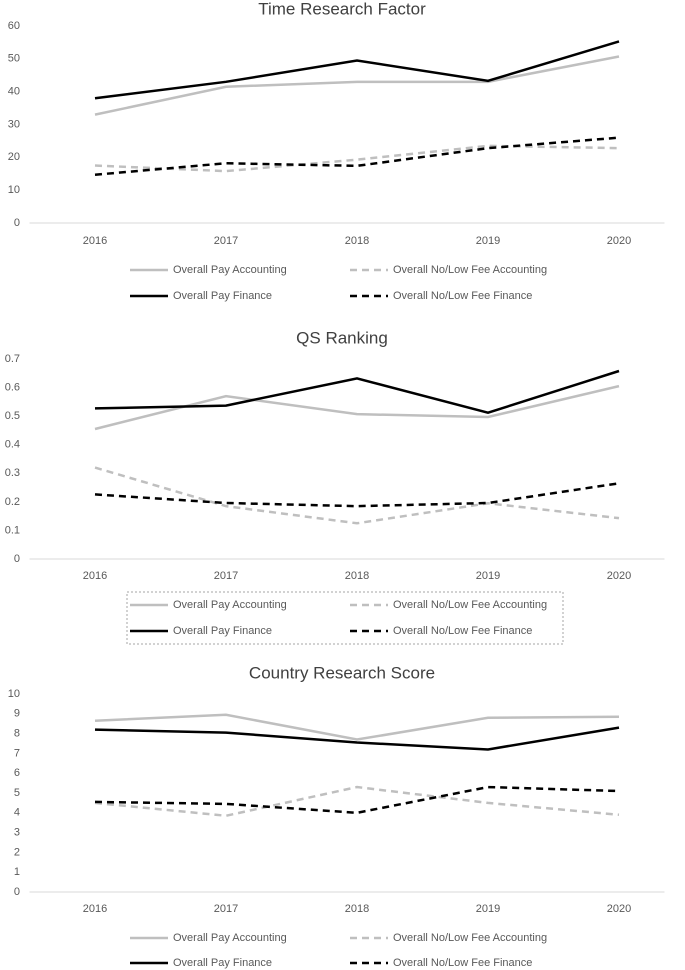 The width and height of the screenshot is (685, 970). Describe the element at coordinates (14, 92) in the screenshot. I see `y-tick-label: 40` at that location.